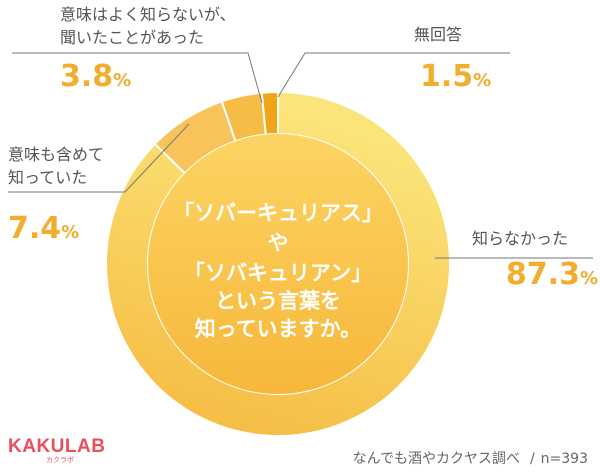 The image size is (600, 474). Describe the element at coordinates (43, 228) in the screenshot. I see `slice-value-1: 7.4%` at that location.